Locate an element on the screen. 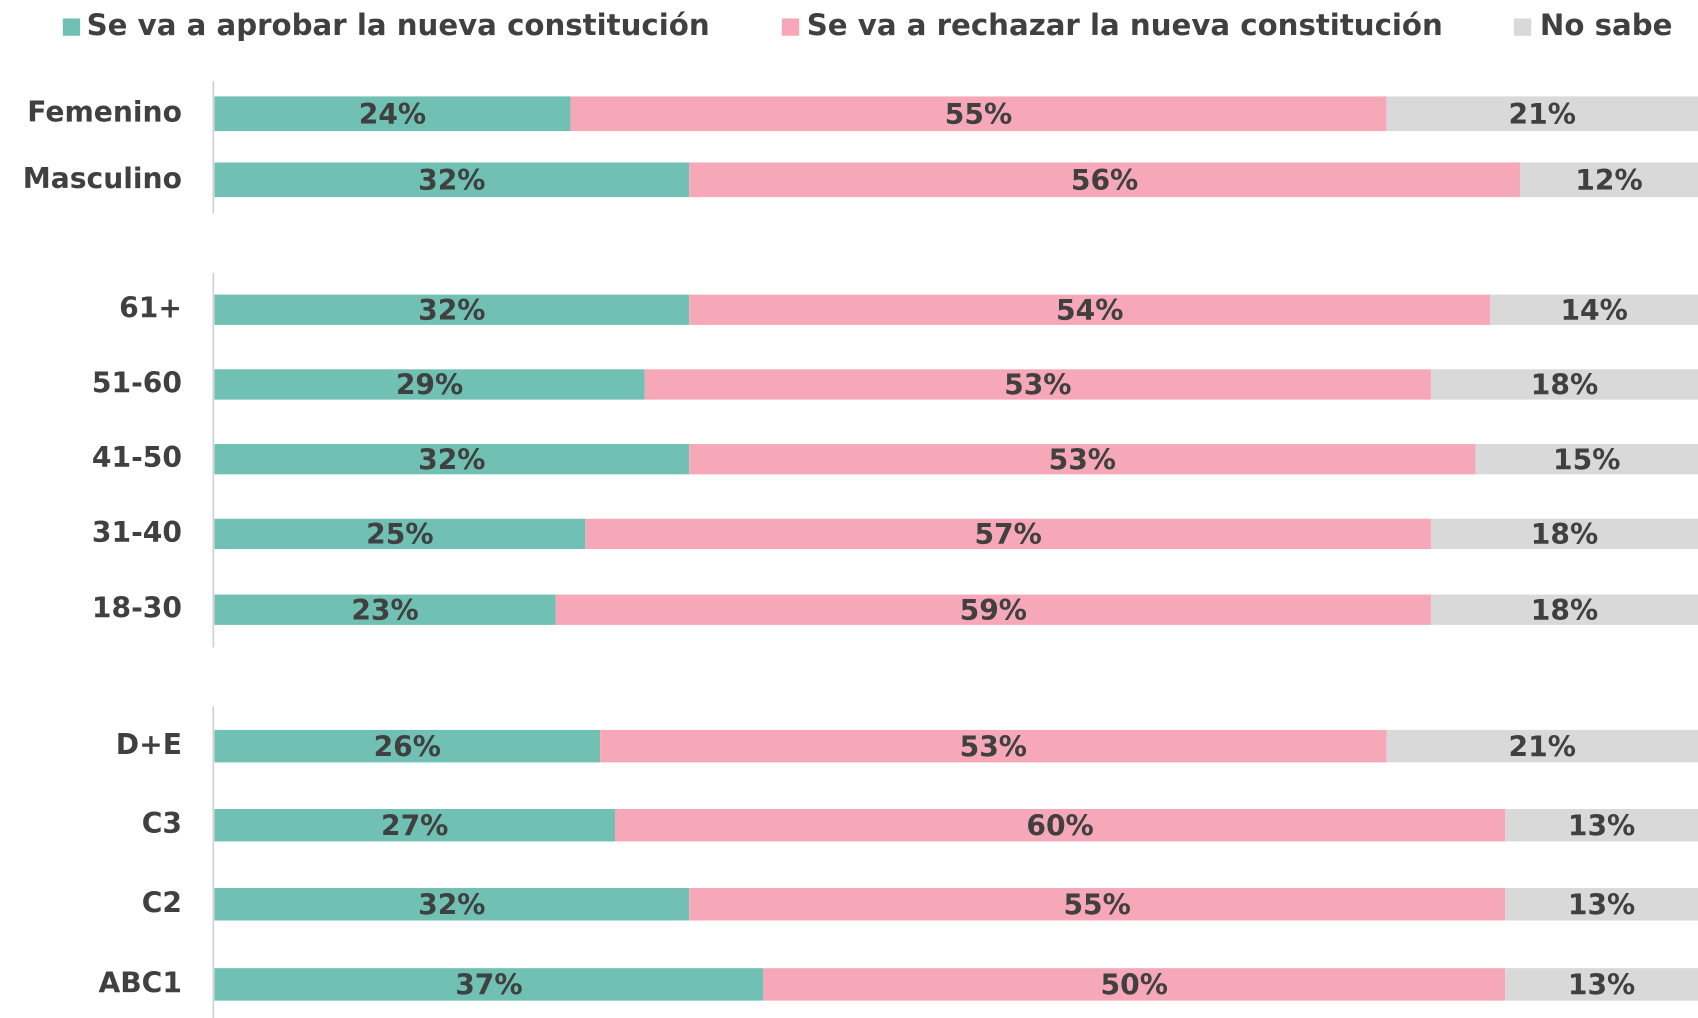 The height and width of the screenshot is (1018, 1698). value-label: 54% is located at coordinates (1089, 310).